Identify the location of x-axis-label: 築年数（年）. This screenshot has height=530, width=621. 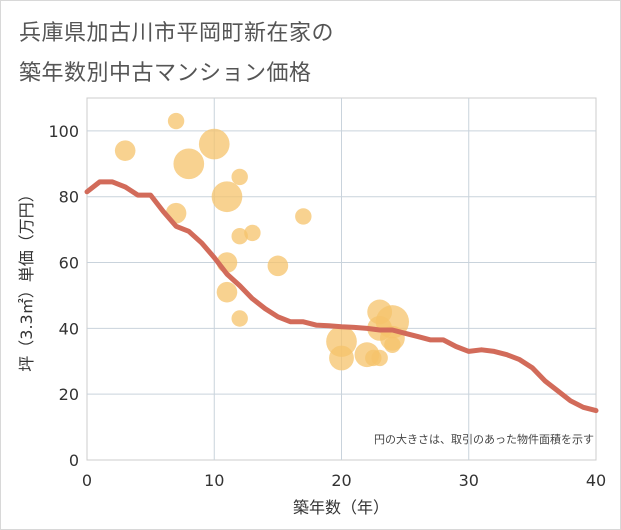
(341, 507).